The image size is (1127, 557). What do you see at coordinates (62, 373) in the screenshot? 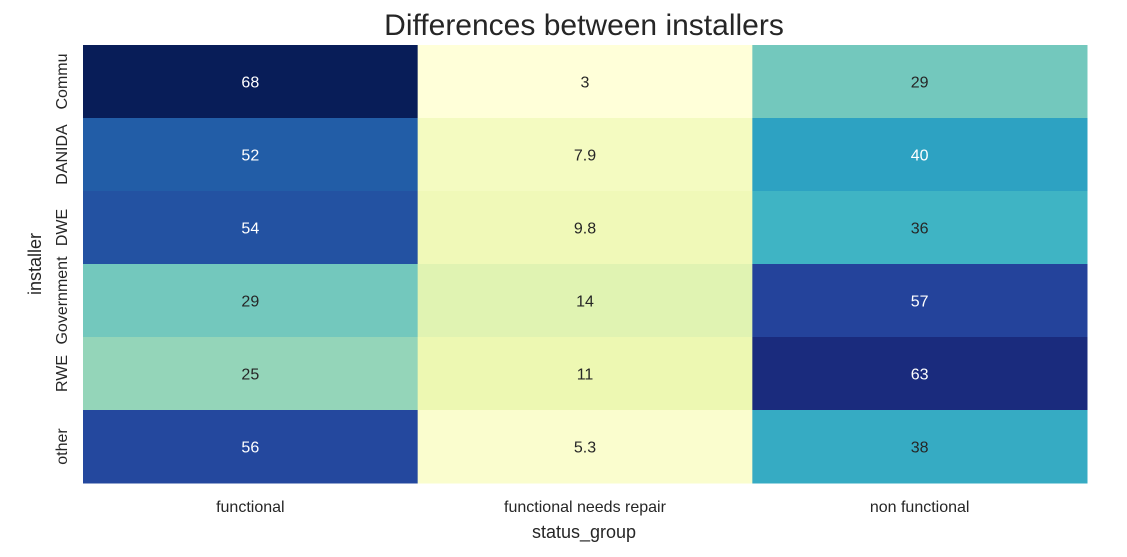
I see `y-tick-label: RWE` at bounding box center [62, 373].